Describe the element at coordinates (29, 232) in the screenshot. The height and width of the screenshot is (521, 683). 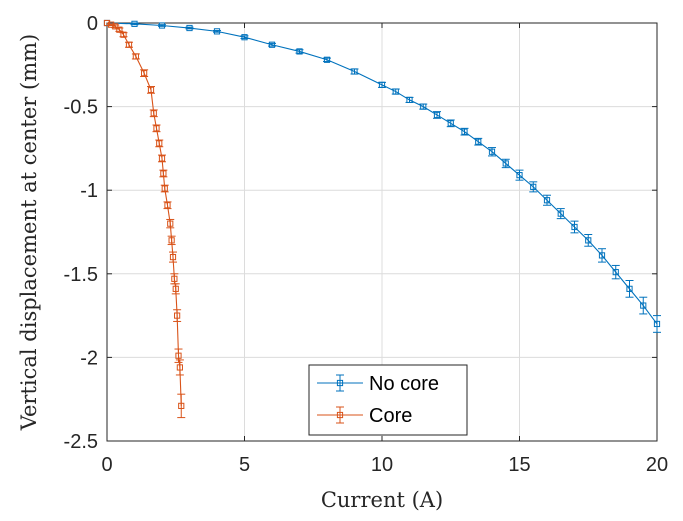
I see `y-axis-title: Vertical displacement at center (mm)` at that location.